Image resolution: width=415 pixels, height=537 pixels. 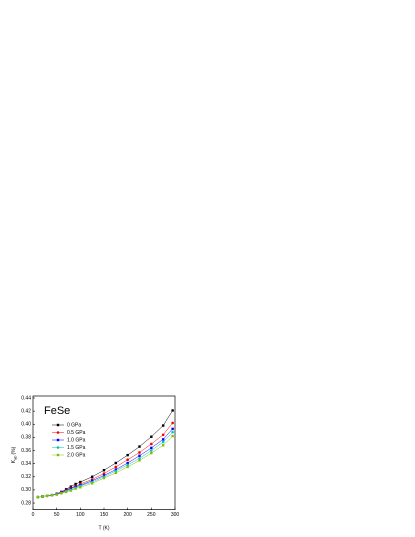 I want to click on x-tick-label: 250, so click(x=151, y=515).